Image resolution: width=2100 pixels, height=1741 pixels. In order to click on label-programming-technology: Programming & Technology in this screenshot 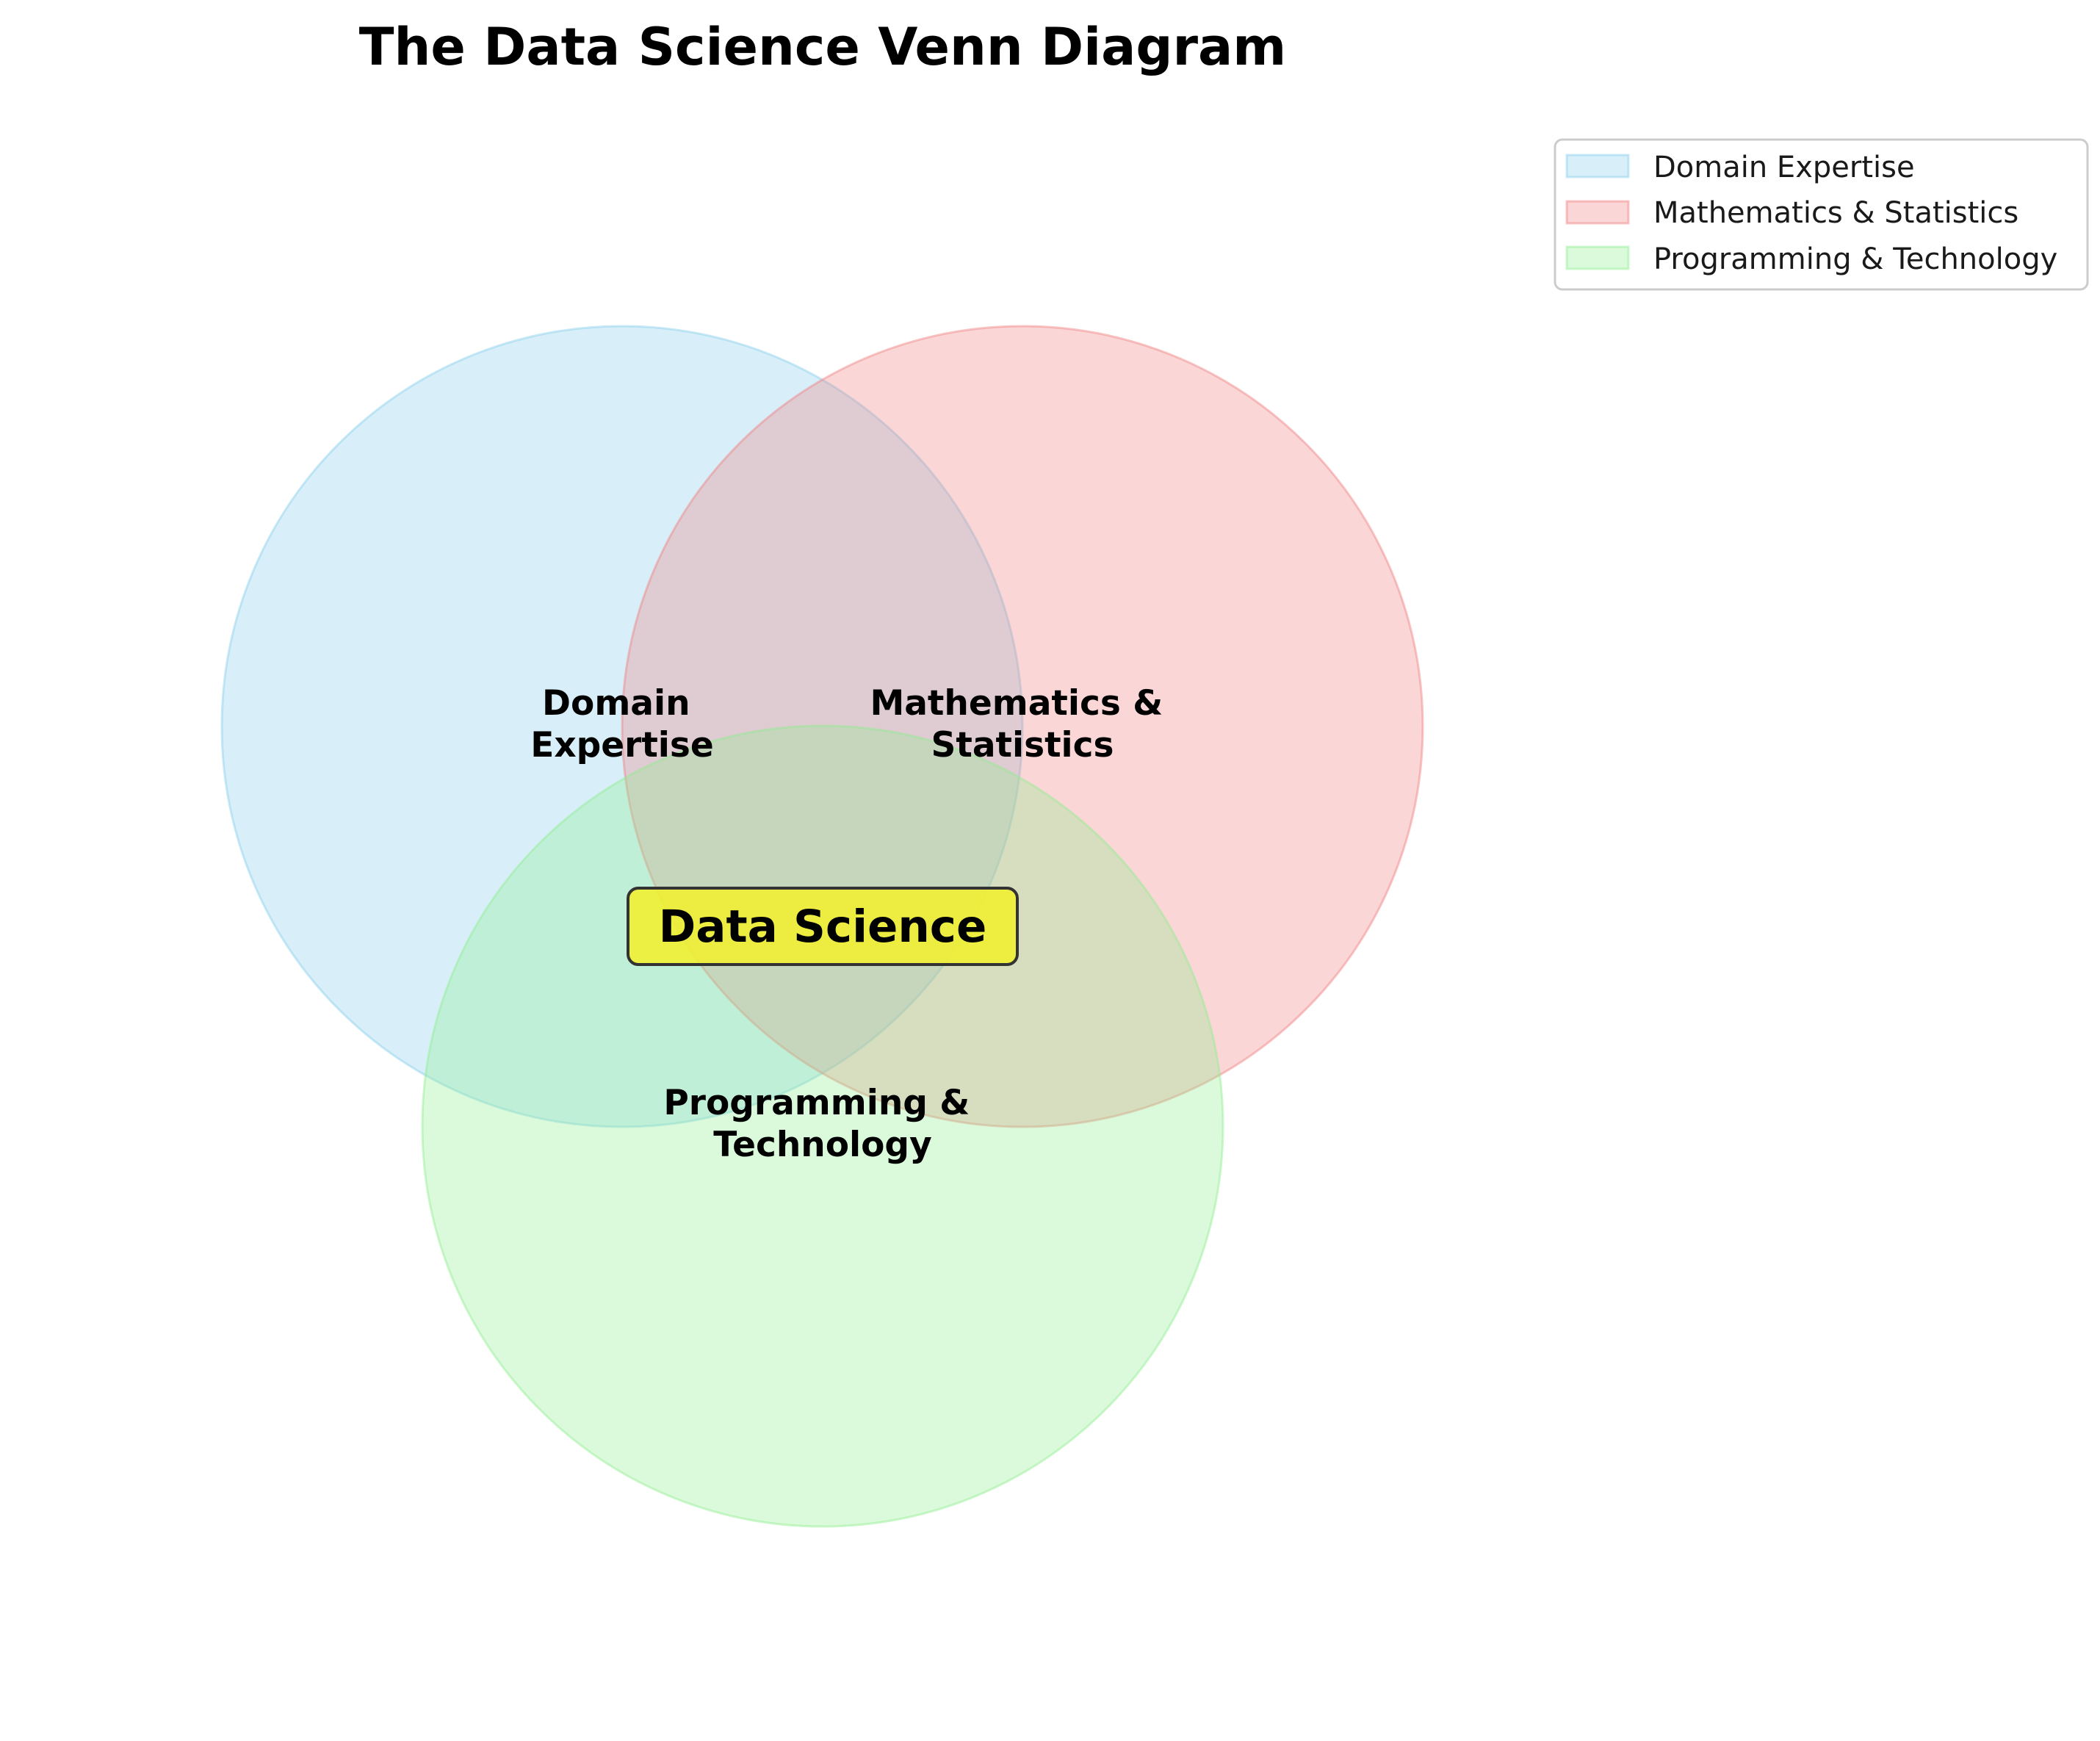, I will do `click(822, 1124)`.